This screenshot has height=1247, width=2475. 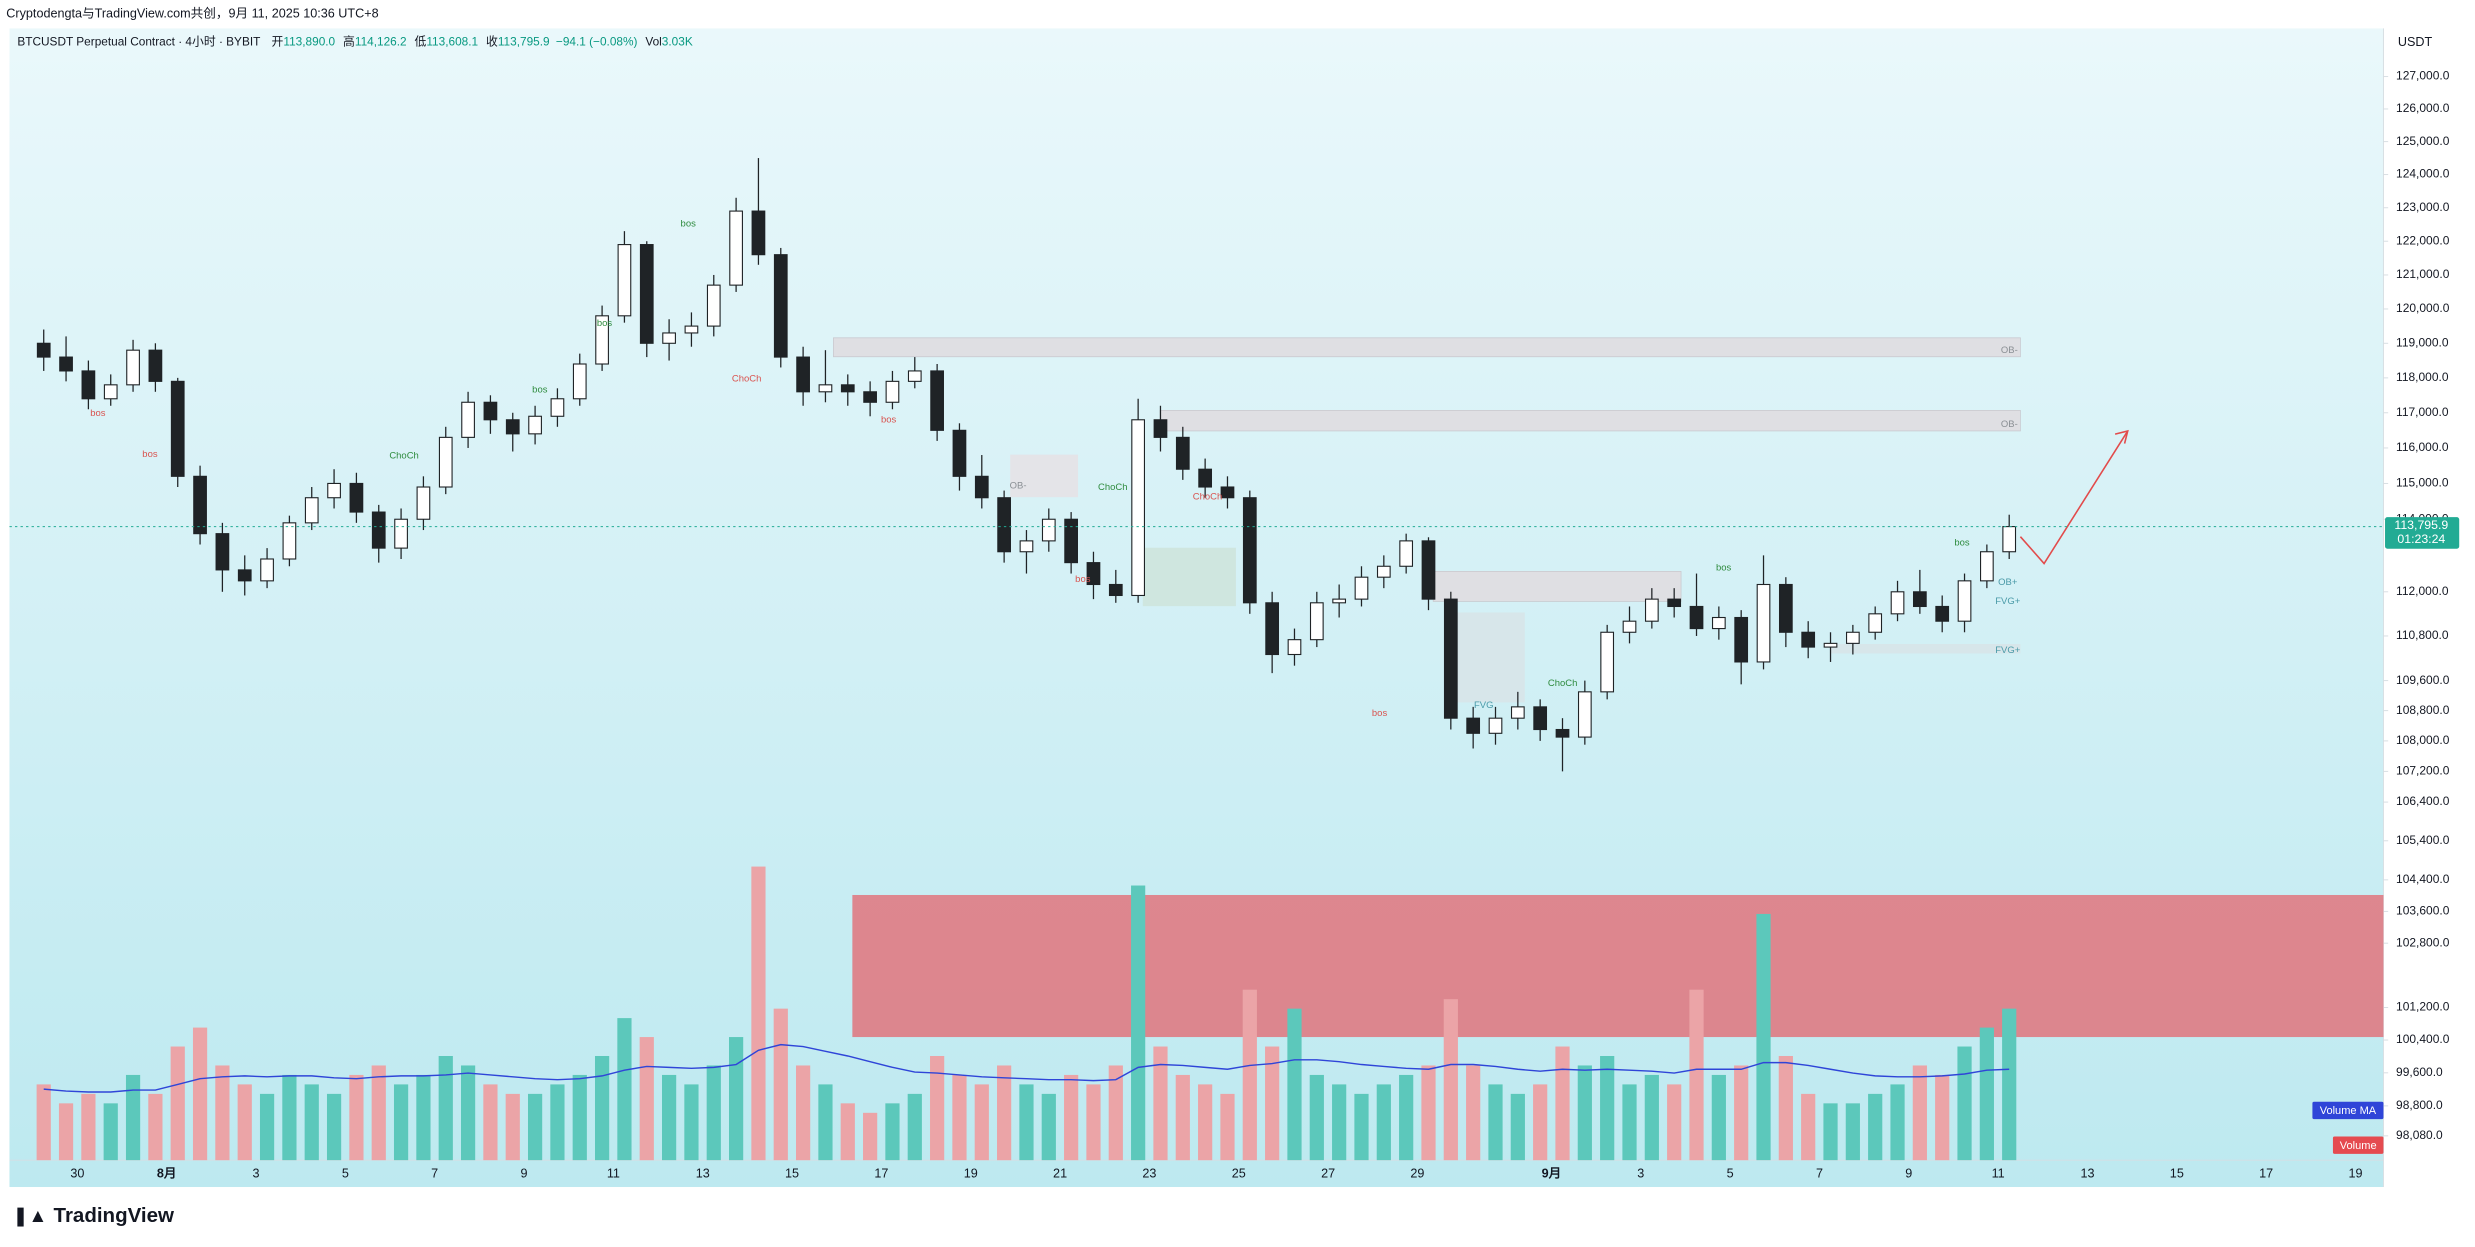 What do you see at coordinates (114, 1215) in the screenshot?
I see `brand-name: TradingView` at bounding box center [114, 1215].